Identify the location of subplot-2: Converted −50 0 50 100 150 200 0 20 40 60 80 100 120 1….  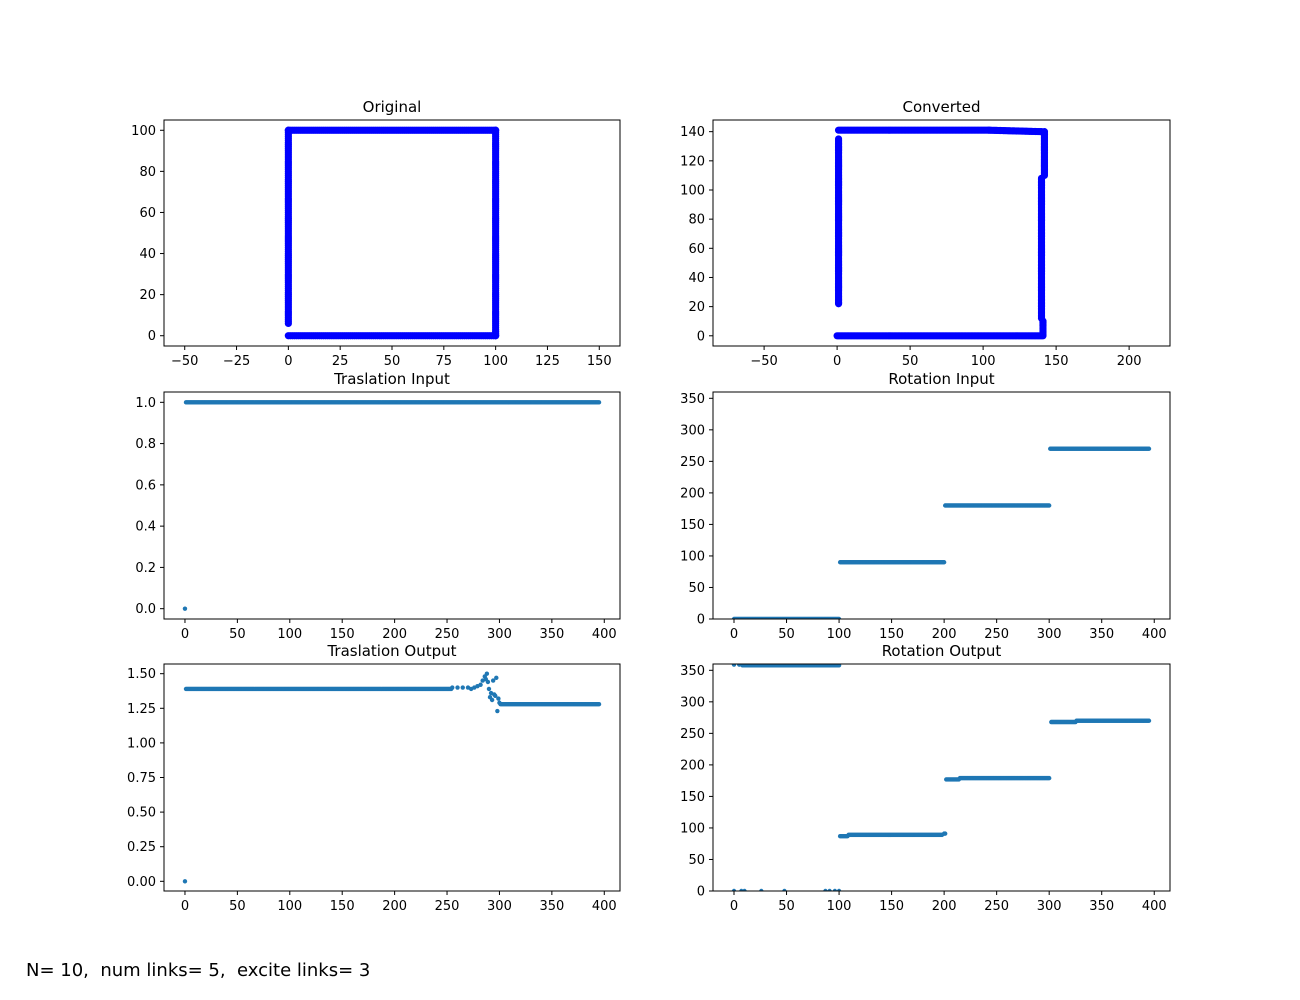
(925, 233).